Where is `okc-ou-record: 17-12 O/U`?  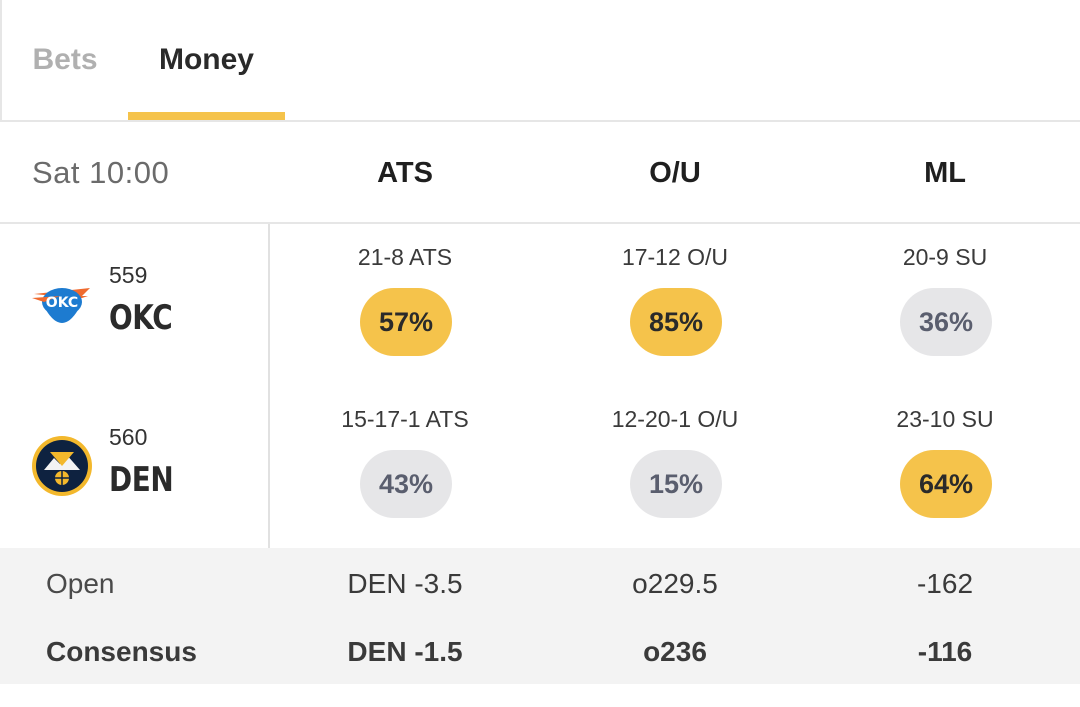
okc-ou-record: 17-12 O/U is located at coordinates (675, 257).